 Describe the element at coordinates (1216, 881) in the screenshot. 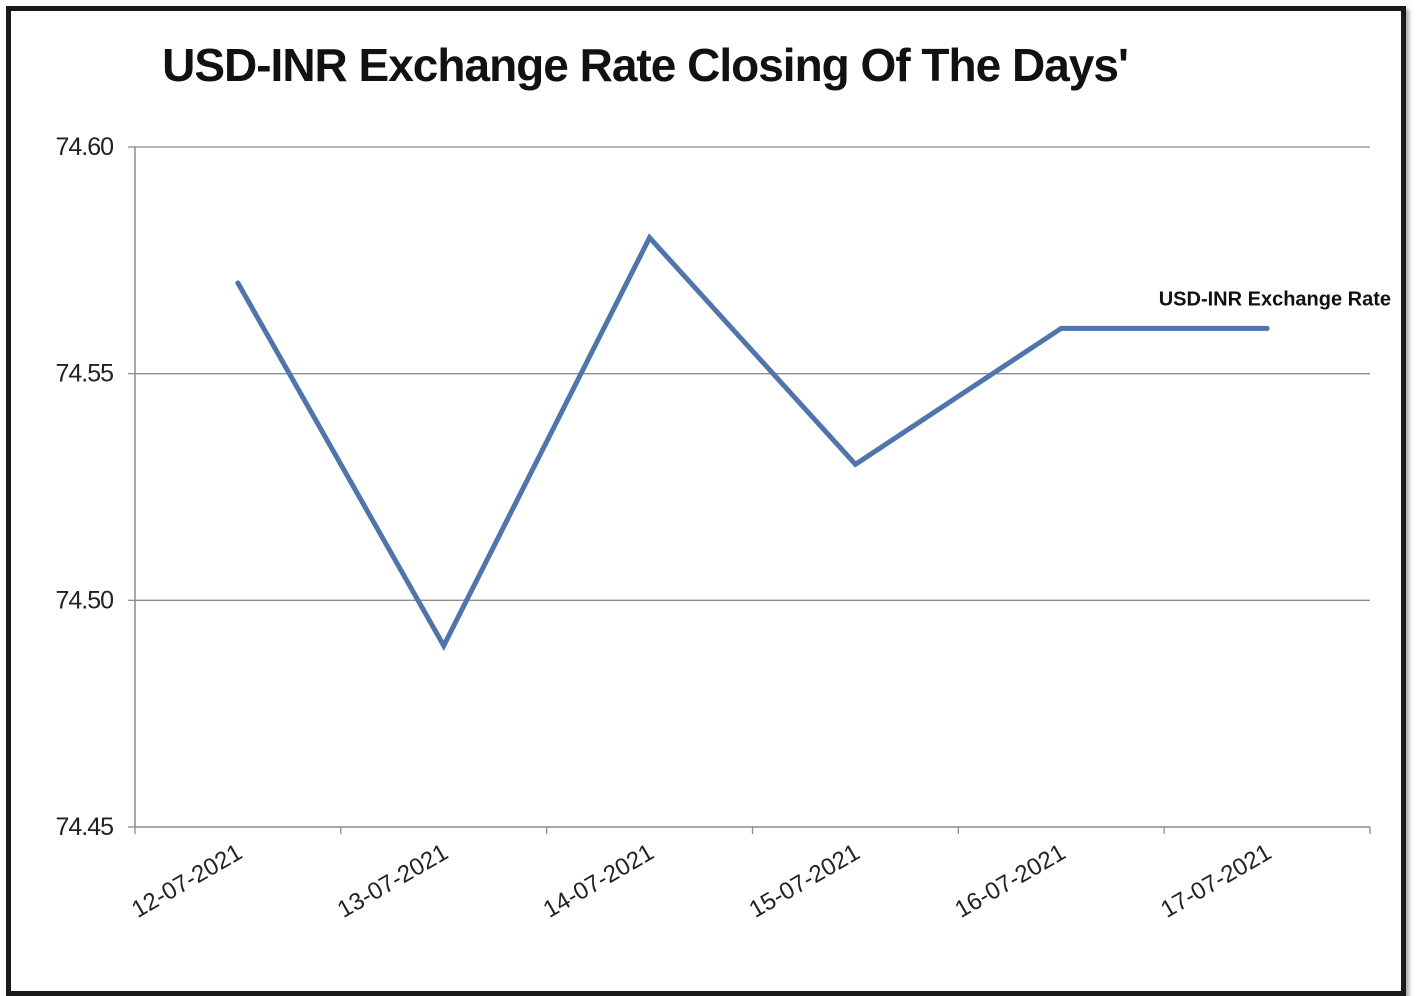

I see `x-tick-label-5: 17-07-2021` at that location.